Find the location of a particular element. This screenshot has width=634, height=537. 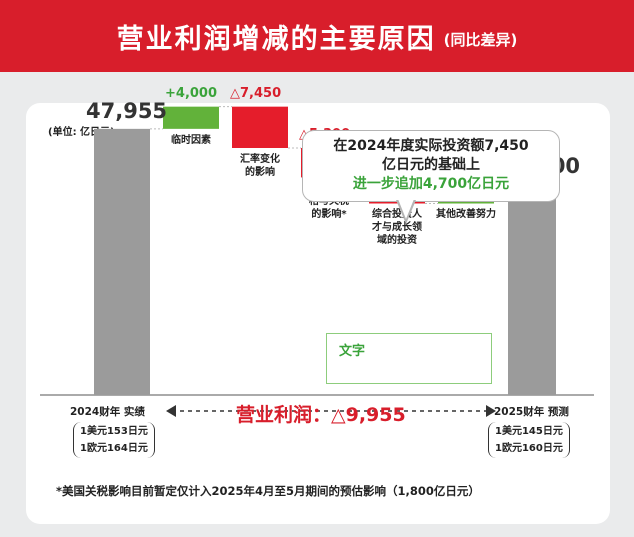

value-label-step: △7,450 is located at coordinates (256, 93).